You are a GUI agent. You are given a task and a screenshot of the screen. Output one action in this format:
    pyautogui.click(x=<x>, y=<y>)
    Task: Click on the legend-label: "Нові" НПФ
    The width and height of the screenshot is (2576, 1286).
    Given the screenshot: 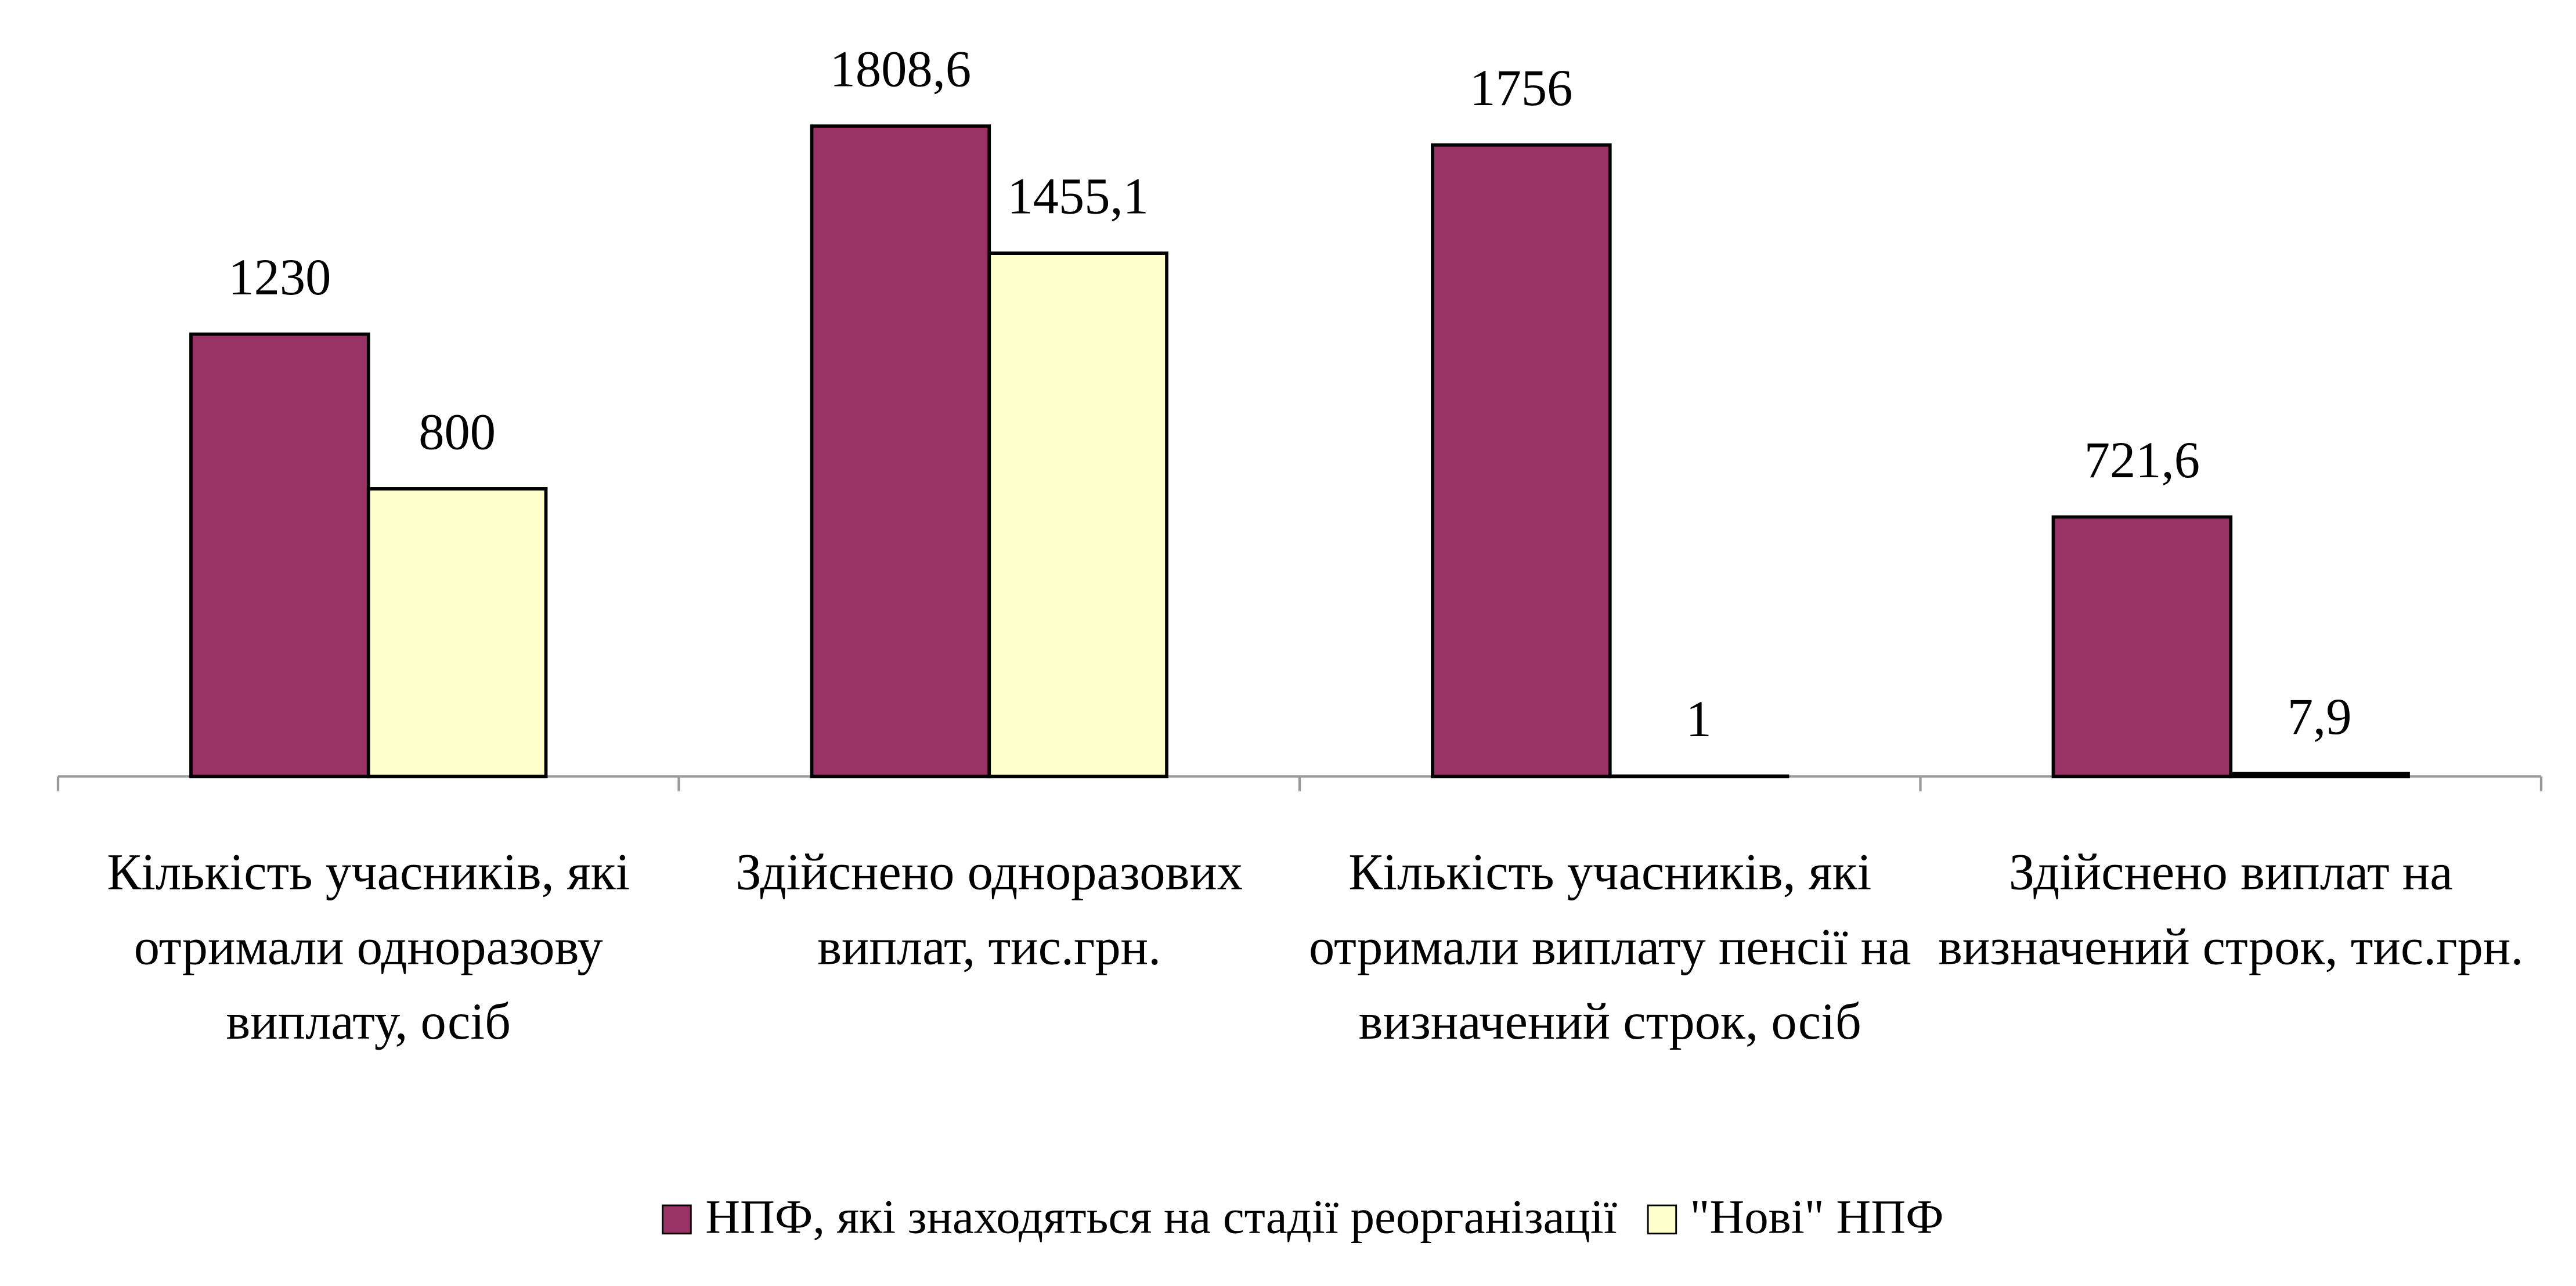 What is the action you would take?
    pyautogui.click(x=1817, y=1218)
    